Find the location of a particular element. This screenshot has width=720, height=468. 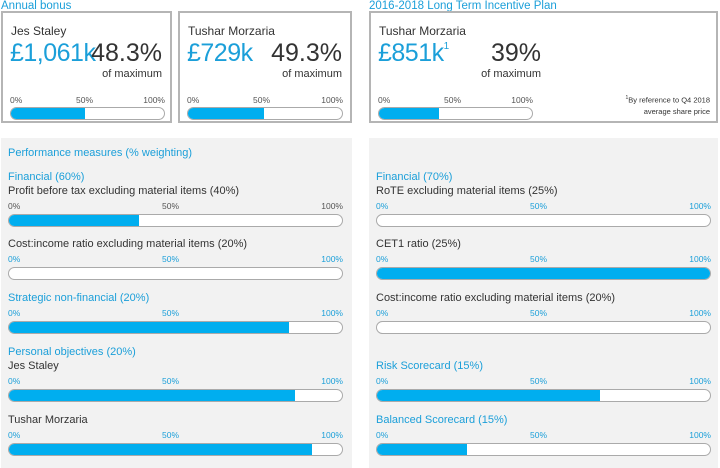

strategic-heading: Strategic non-financial (20%) is located at coordinates (79, 298).